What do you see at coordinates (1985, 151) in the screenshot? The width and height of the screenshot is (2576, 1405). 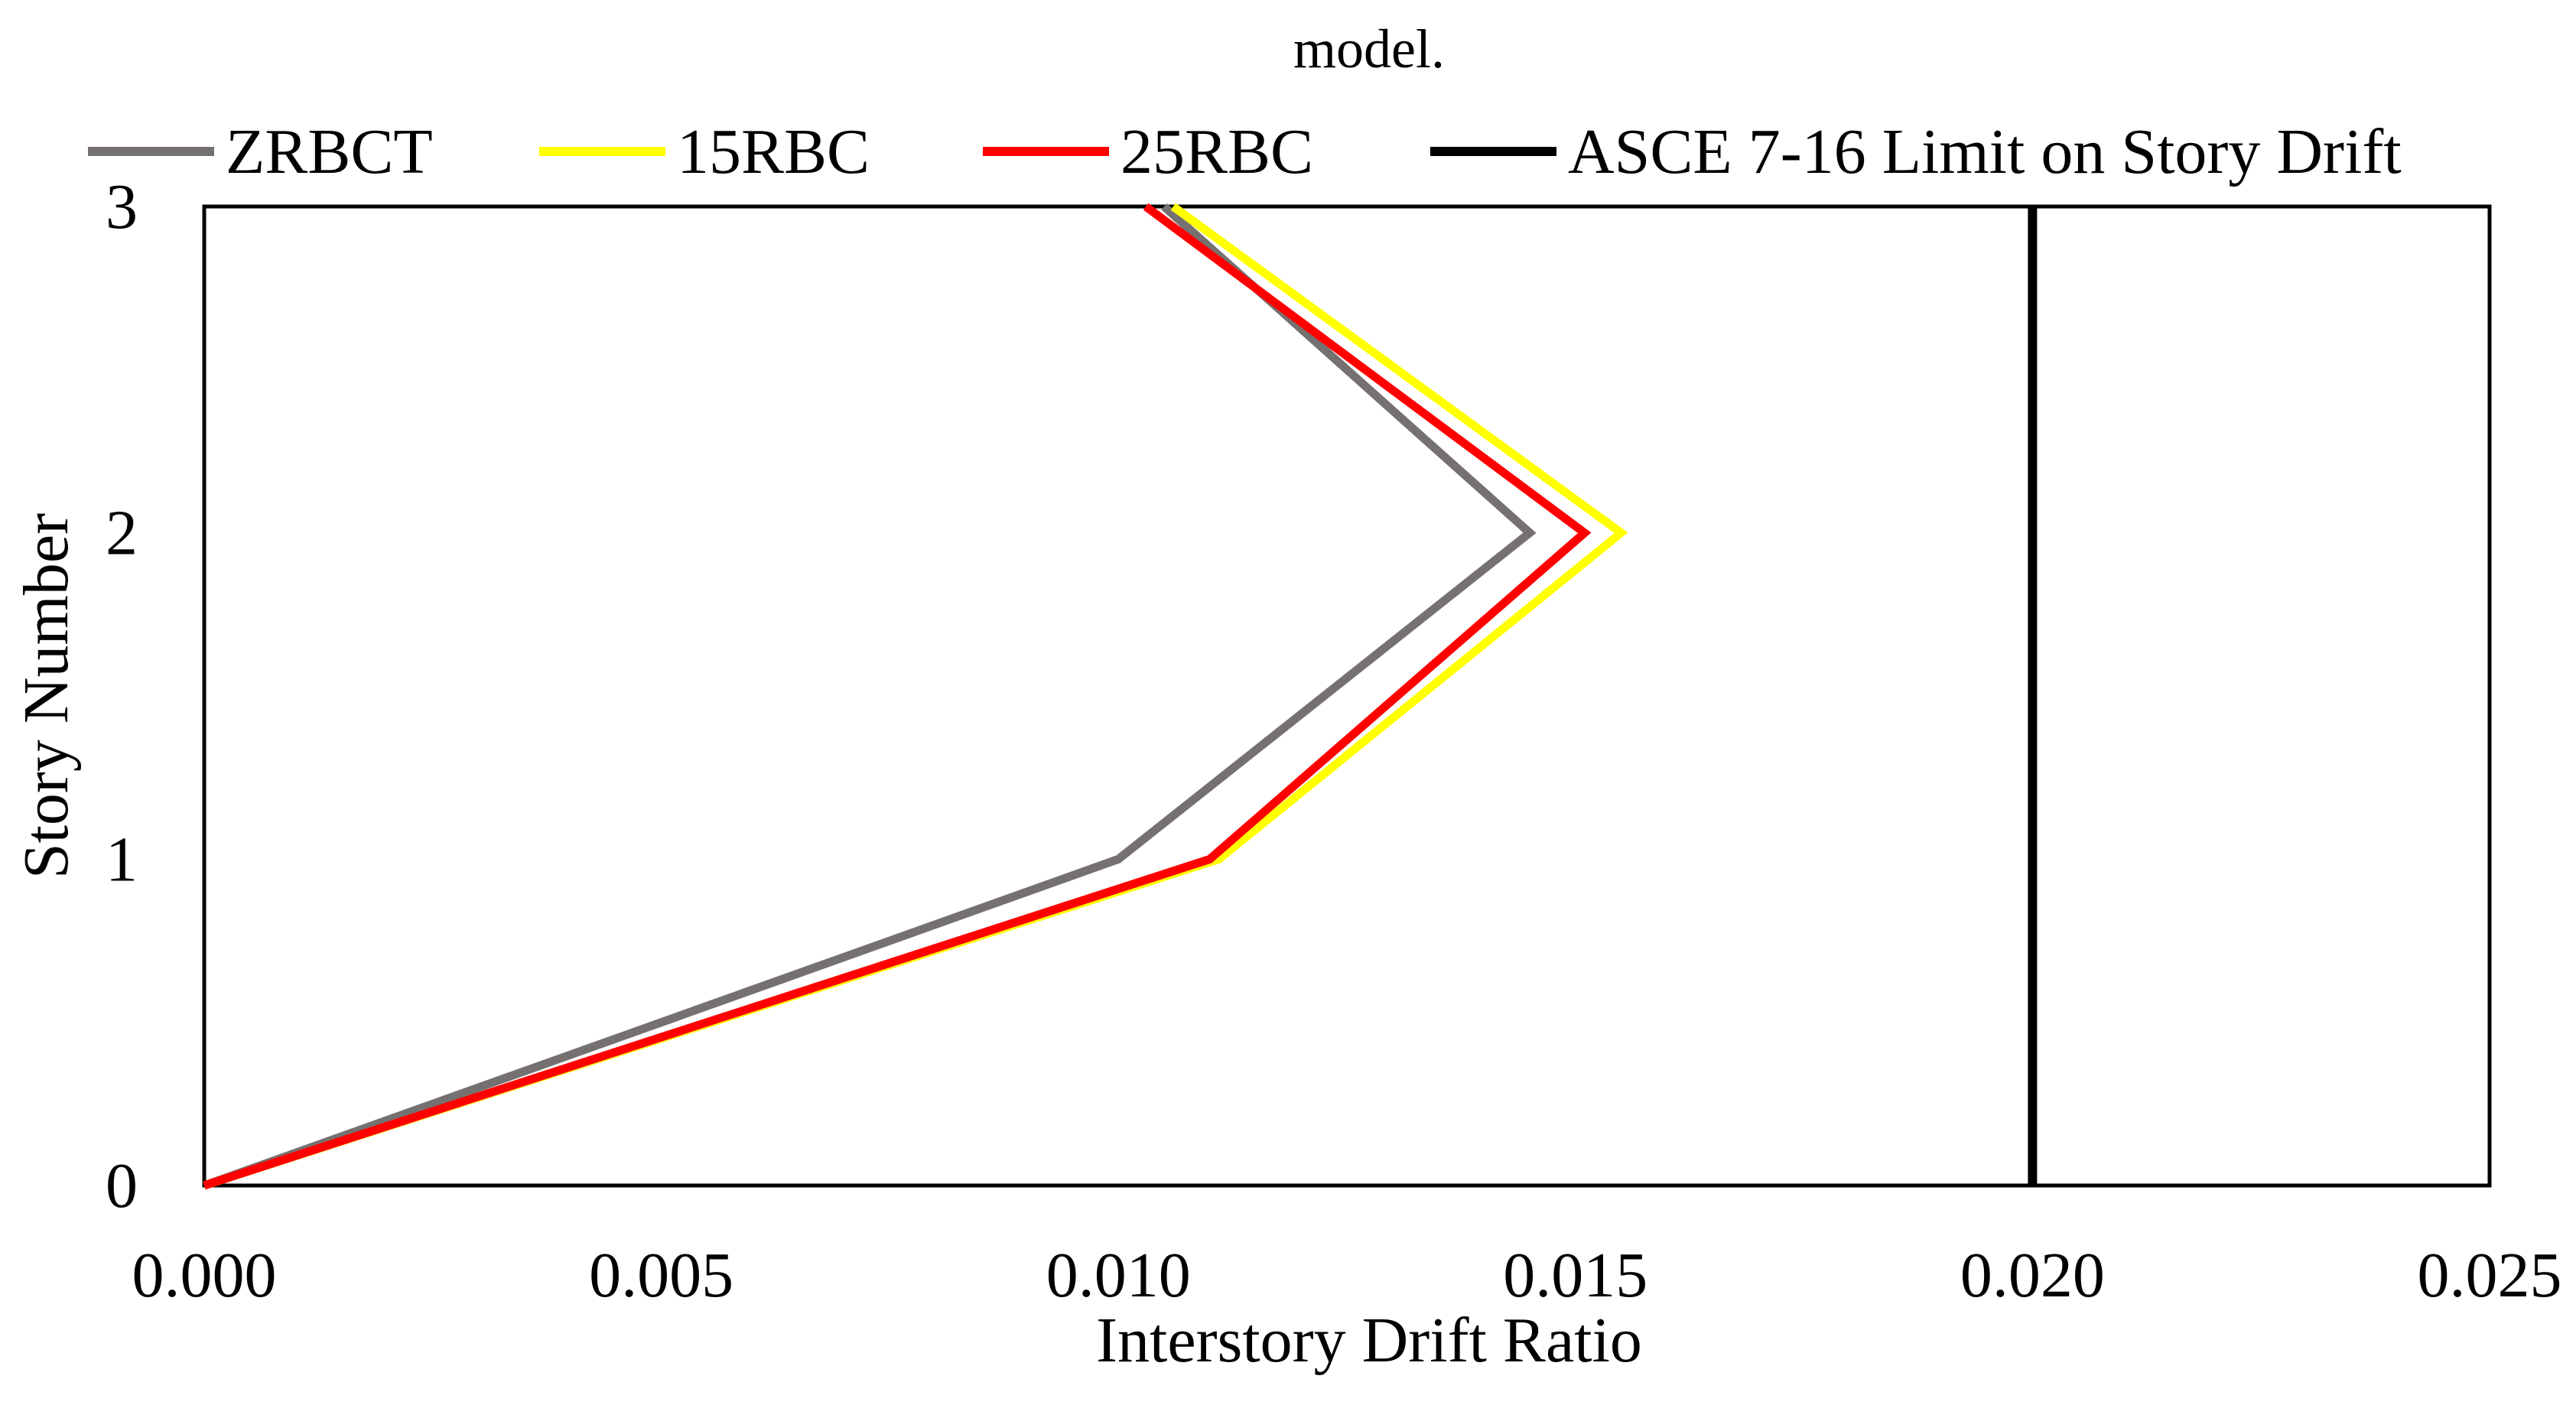 I see `legend-label: ASCE 7-16 Limit on Story Drift` at bounding box center [1985, 151].